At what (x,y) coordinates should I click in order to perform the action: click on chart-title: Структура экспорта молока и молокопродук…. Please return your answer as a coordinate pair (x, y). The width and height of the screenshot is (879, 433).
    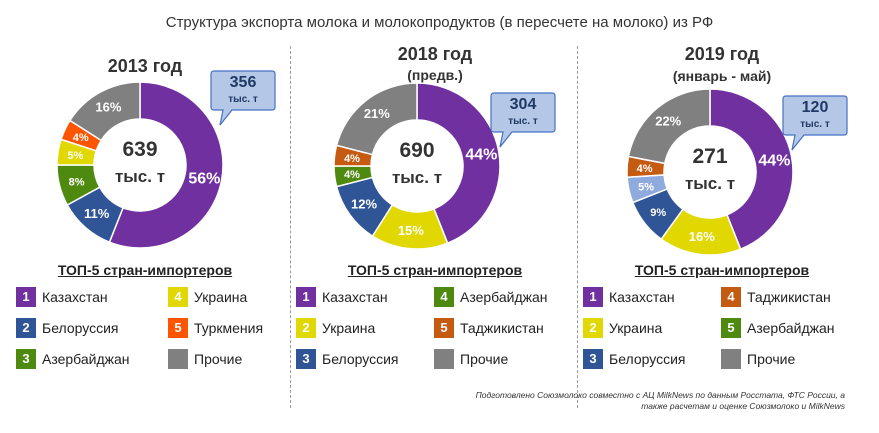
    Looking at the image, I should click on (439, 22).